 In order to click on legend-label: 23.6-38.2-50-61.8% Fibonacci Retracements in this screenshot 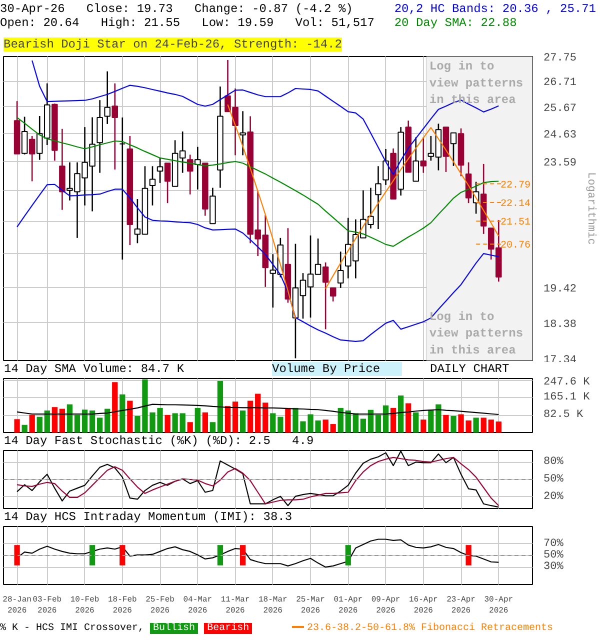, I will do `click(430, 628)`.